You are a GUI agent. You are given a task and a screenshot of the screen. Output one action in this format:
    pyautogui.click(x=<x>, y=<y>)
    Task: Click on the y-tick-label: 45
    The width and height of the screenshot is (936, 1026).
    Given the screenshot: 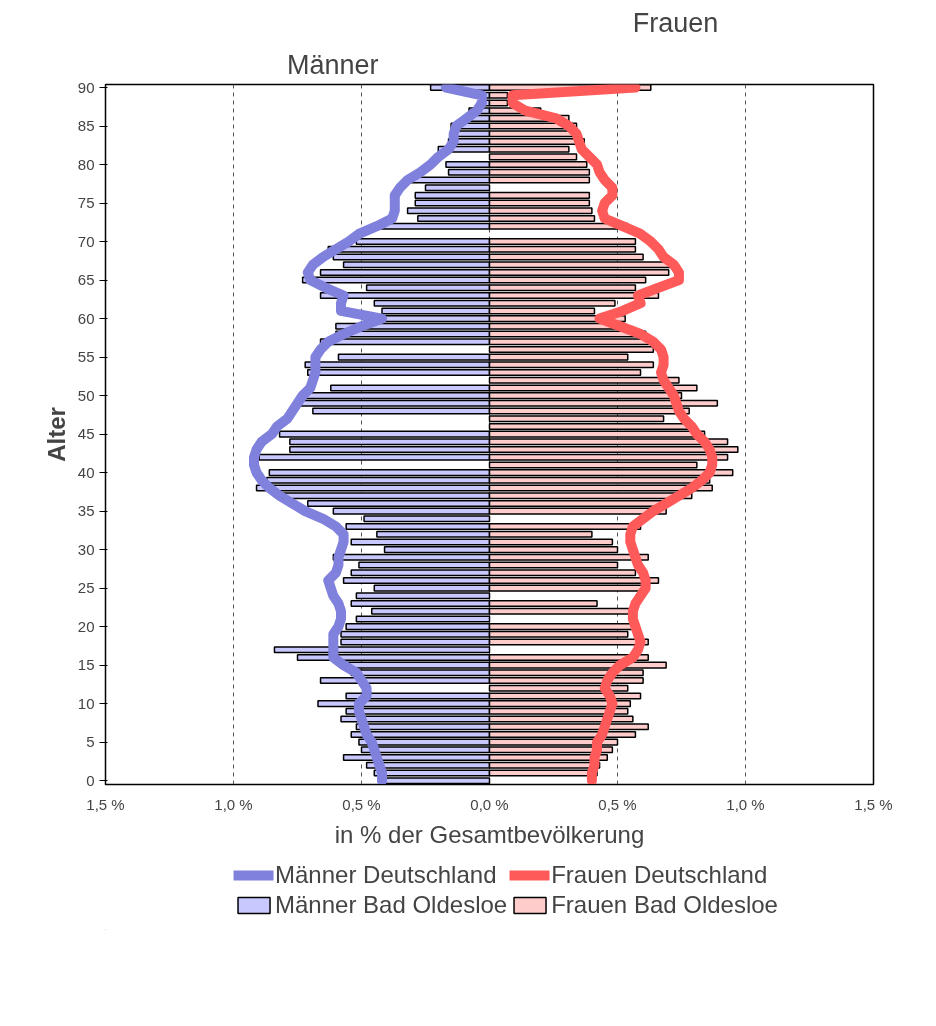 What is the action you would take?
    pyautogui.click(x=86, y=434)
    